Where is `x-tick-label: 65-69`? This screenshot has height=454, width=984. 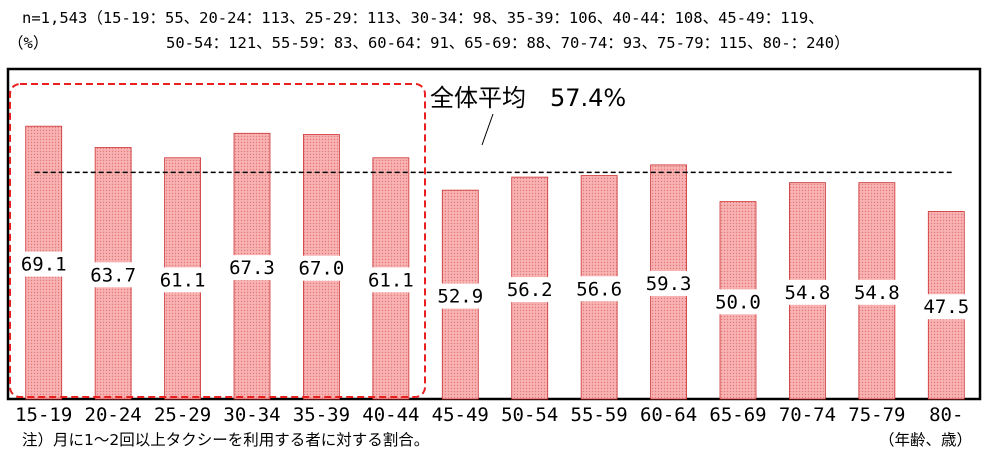
x-tick-label: 65-69 is located at coordinates (737, 415).